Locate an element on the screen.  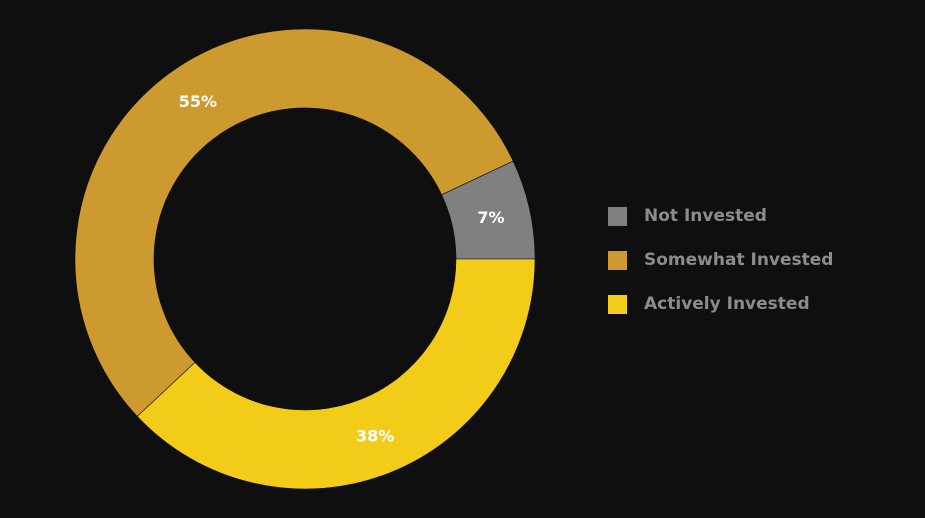
legend-label-actively-invested: Actively Invested is located at coordinates (727, 304).